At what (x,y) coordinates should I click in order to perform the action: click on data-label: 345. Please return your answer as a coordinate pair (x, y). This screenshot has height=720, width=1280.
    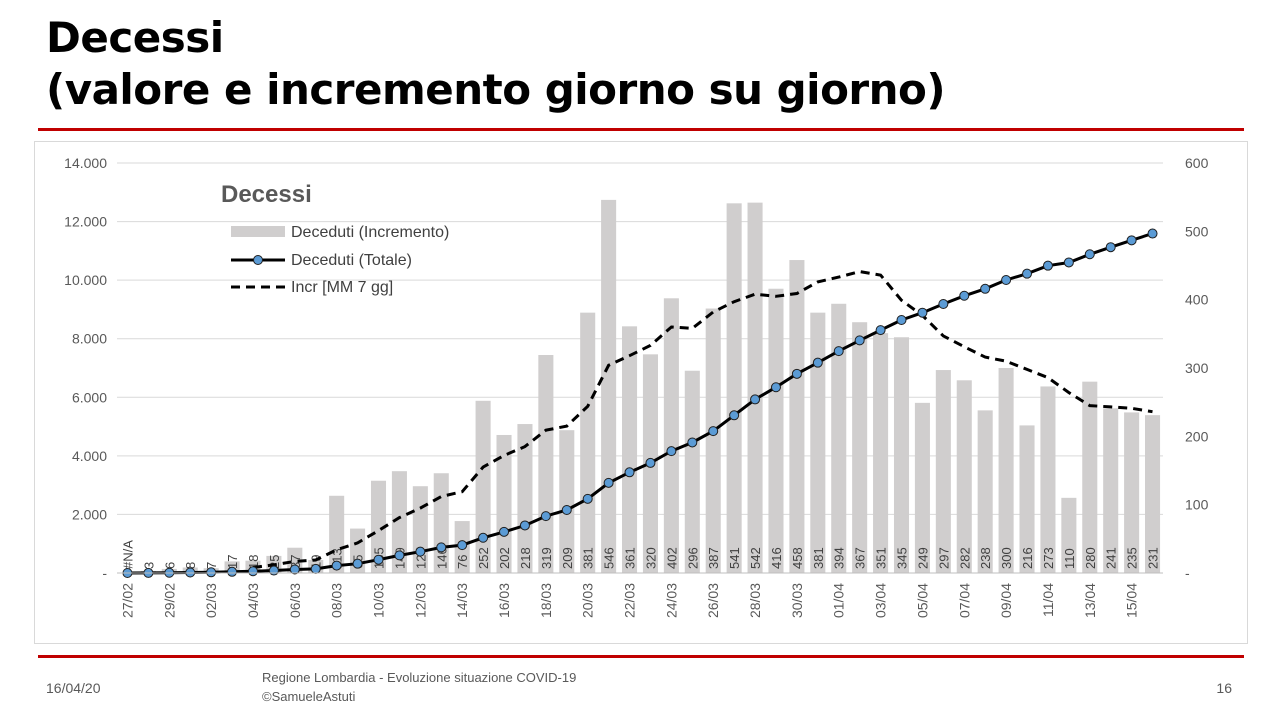
    Looking at the image, I should click on (902, 558).